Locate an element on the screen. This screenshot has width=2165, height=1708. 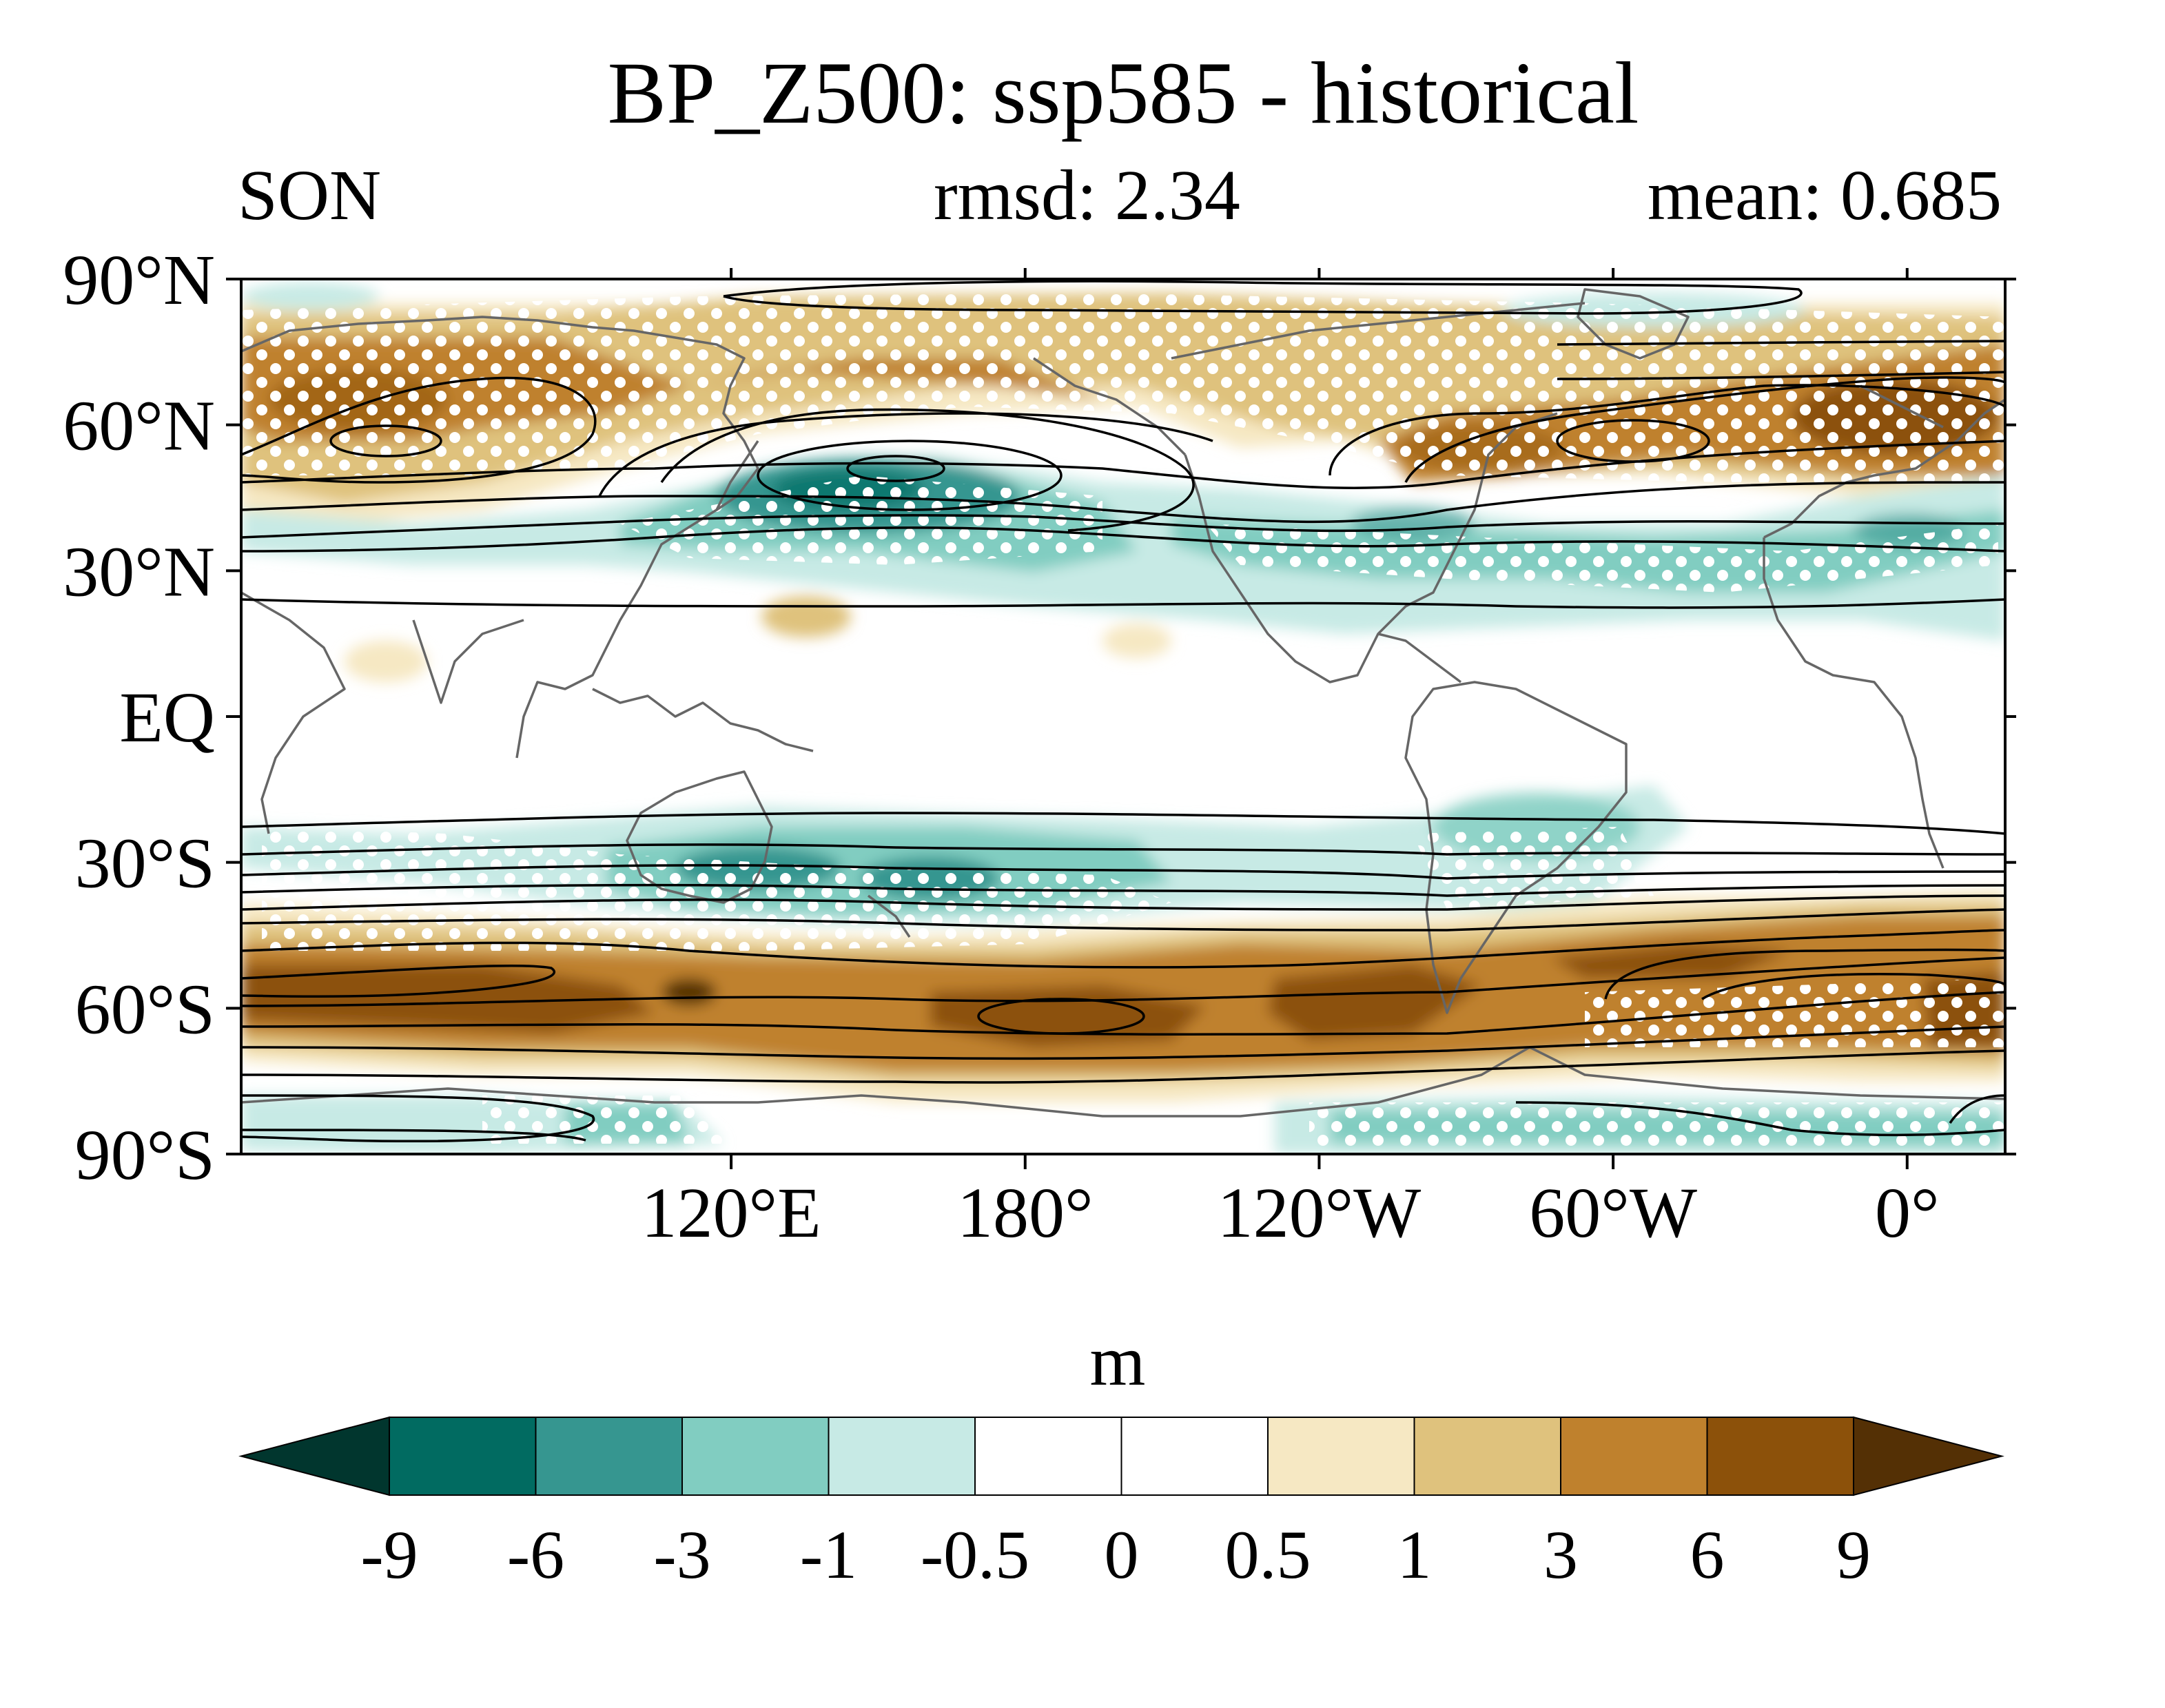
coast-gulf-caribbean is located at coordinates (1419, 657).